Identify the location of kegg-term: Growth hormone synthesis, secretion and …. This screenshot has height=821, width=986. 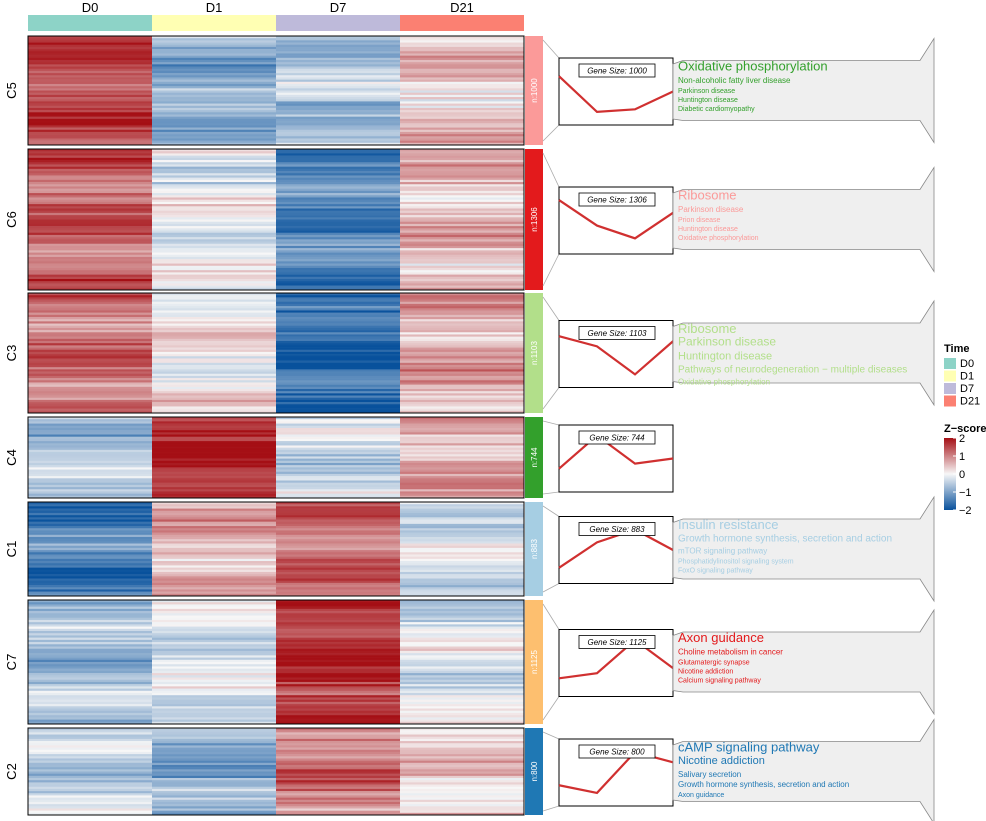
(785, 538).